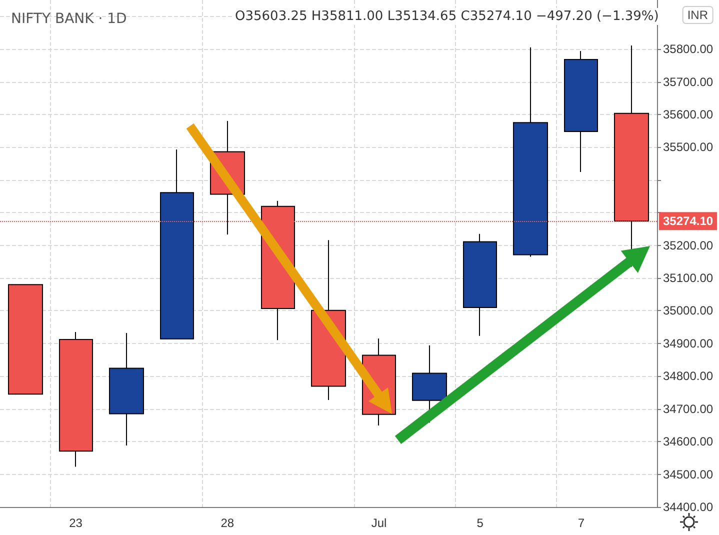 The image size is (719, 535). What do you see at coordinates (69, 19) in the screenshot?
I see `text: NIFTY BANK · 1D` at bounding box center [69, 19].